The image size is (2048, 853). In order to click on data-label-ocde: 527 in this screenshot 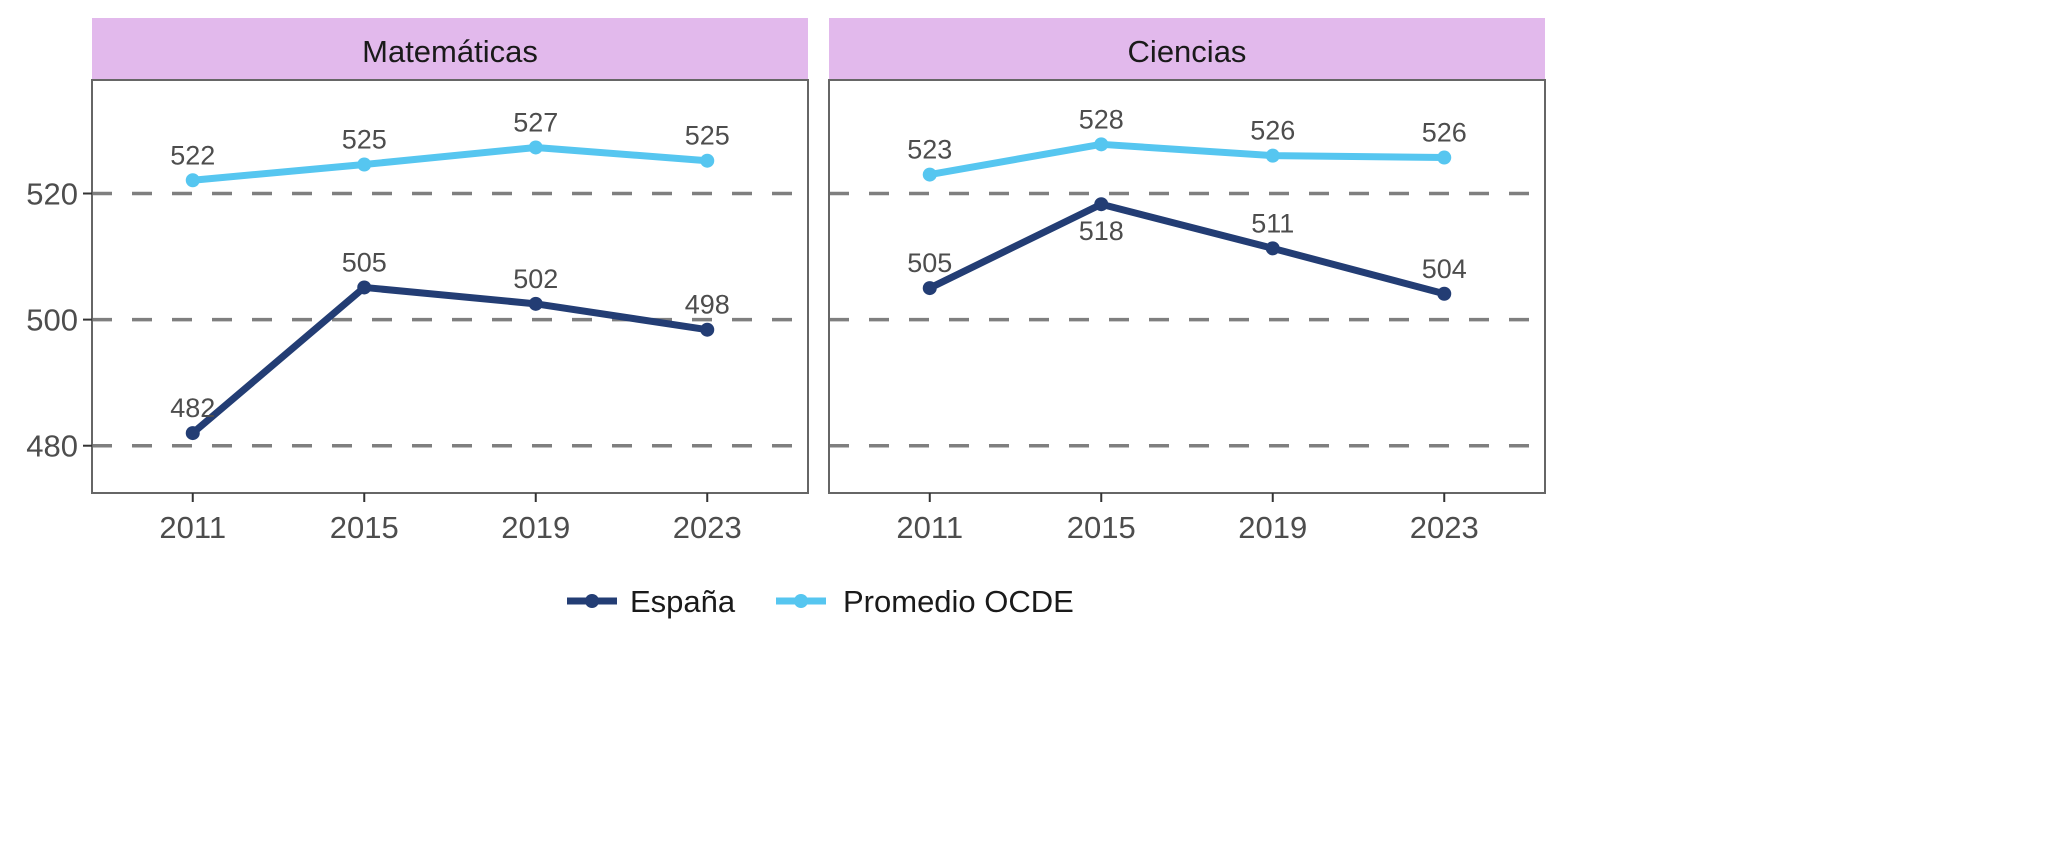, I will do `click(535, 122)`.